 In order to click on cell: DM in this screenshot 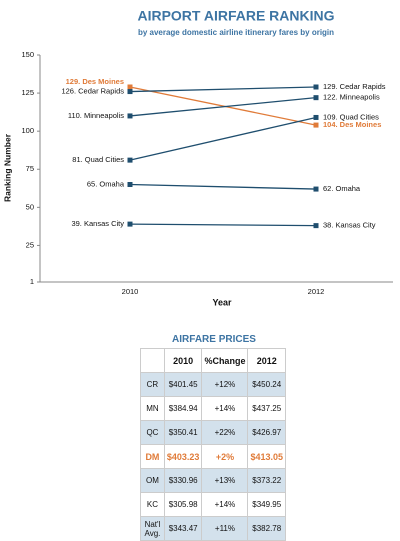, I will do `click(152, 456)`.